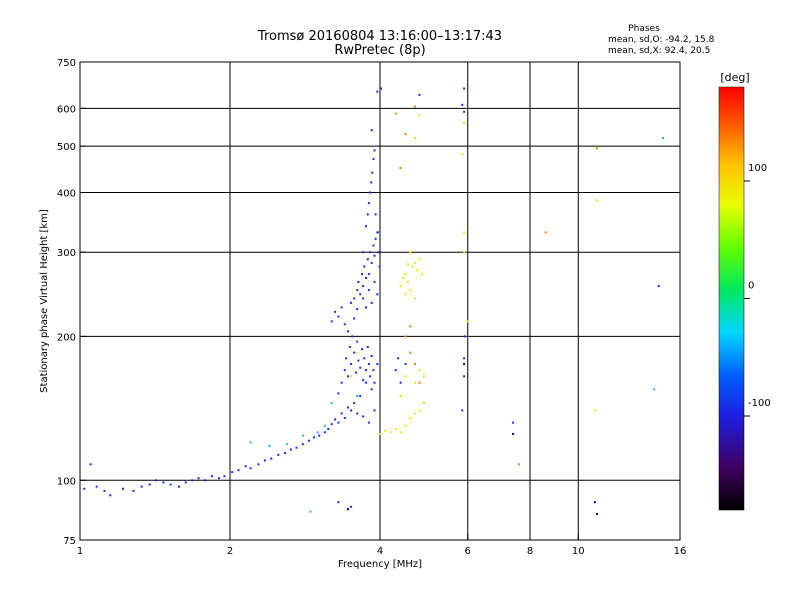 This screenshot has width=800, height=600. I want to click on y-tick-label: 400, so click(66, 193).